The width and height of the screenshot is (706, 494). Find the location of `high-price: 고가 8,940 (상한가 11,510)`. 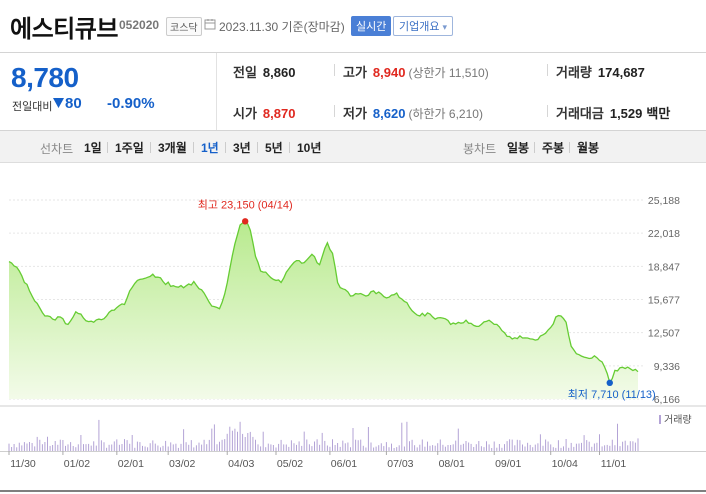

high-price: 고가 8,940 (상한가 11,510) is located at coordinates (416, 71).